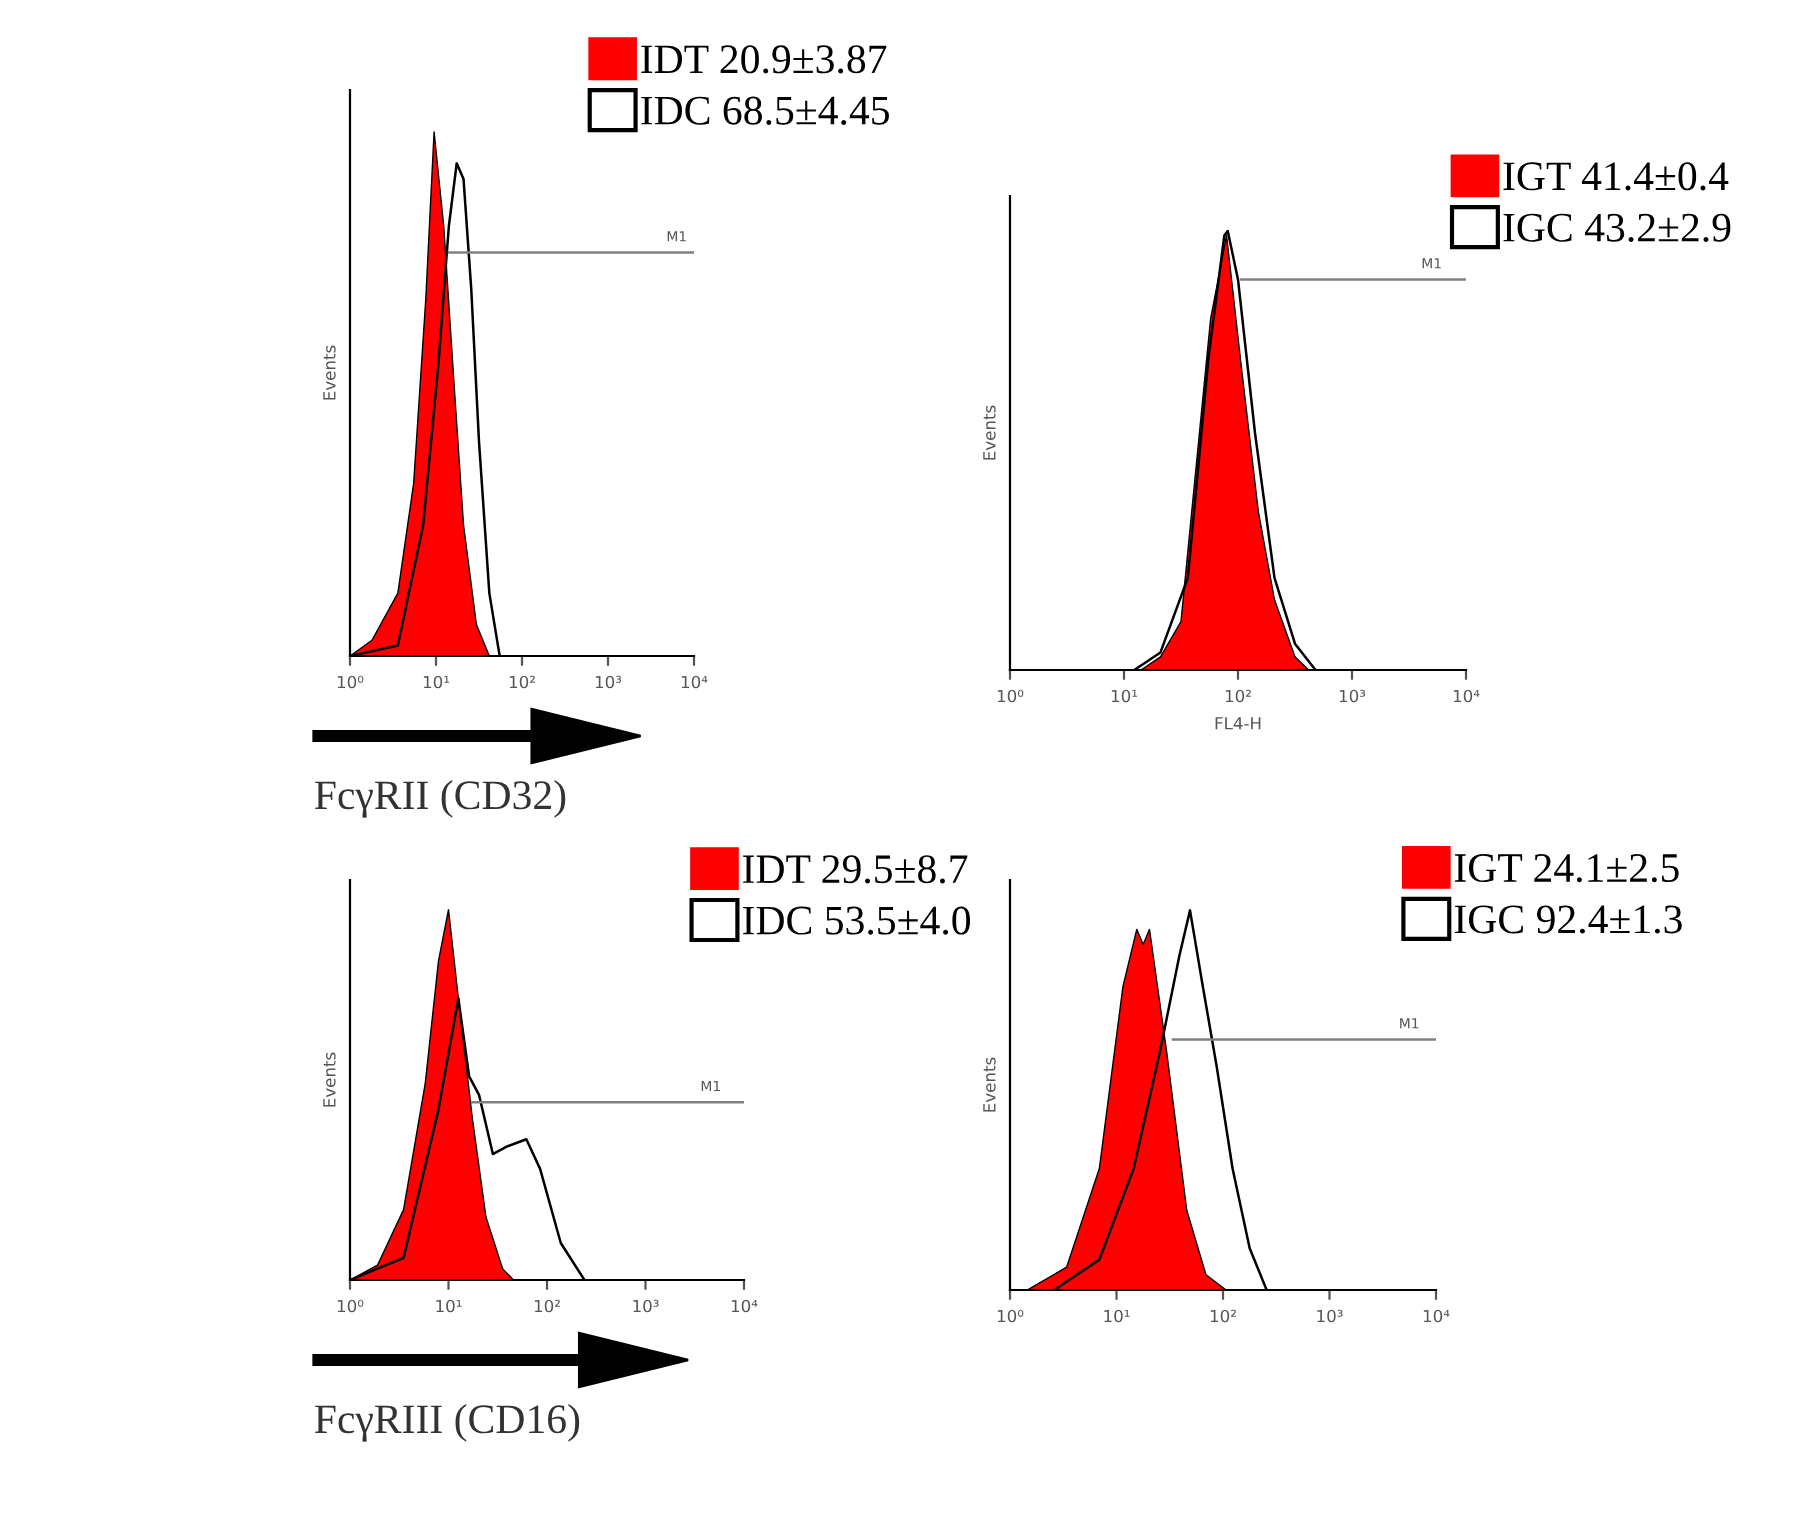  What do you see at coordinates (1616, 176) in the screenshot?
I see `legend-label: IGT 41.4±0.4` at bounding box center [1616, 176].